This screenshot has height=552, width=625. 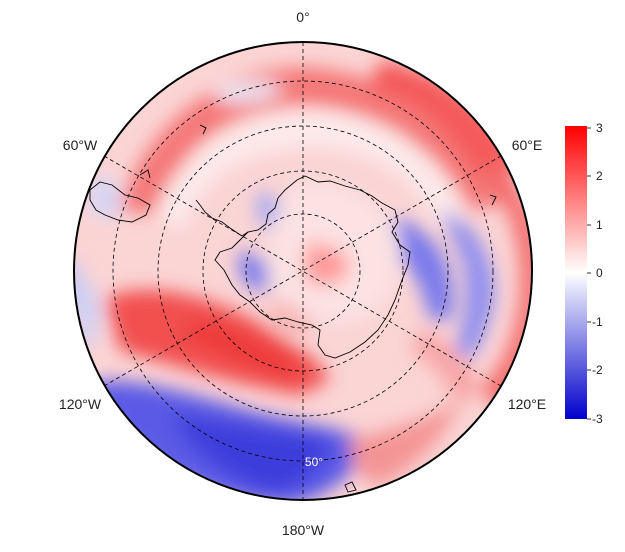 What do you see at coordinates (589, 273) in the screenshot?
I see `colorbar-ticks` at bounding box center [589, 273].